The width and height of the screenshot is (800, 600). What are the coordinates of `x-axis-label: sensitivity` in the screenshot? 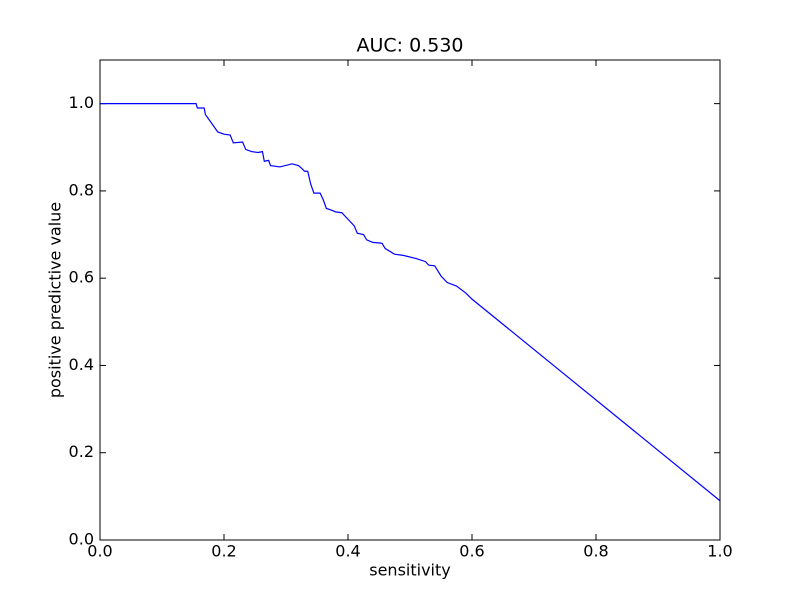 It's located at (409, 570).